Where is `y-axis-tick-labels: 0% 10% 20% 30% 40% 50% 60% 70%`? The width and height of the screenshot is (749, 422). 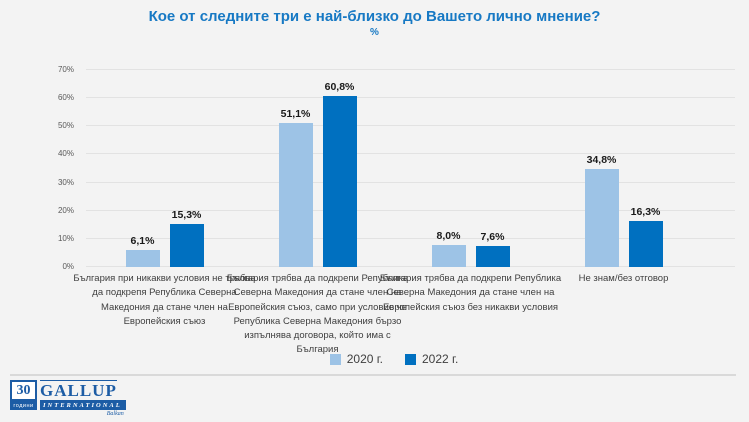
y-axis-tick-labels: 0% 10% 20% 30% 40% 50% 60% 70% is located at coordinates (39, 168).